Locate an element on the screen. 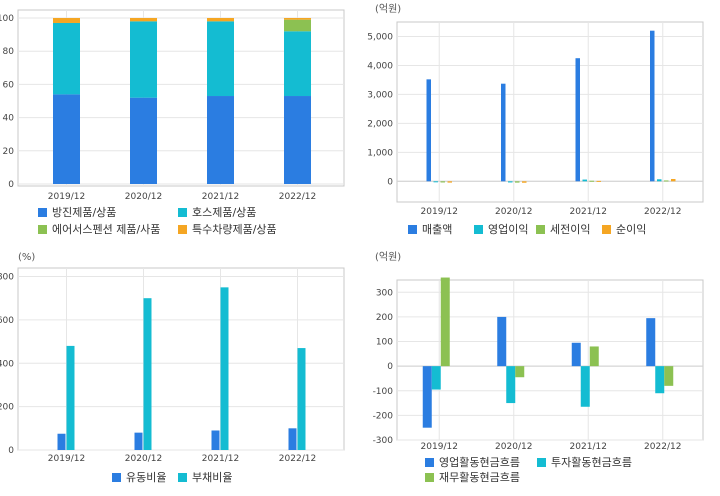 The height and width of the screenshot is (496, 720). y-tick-label: -100 is located at coordinates (383, 392).